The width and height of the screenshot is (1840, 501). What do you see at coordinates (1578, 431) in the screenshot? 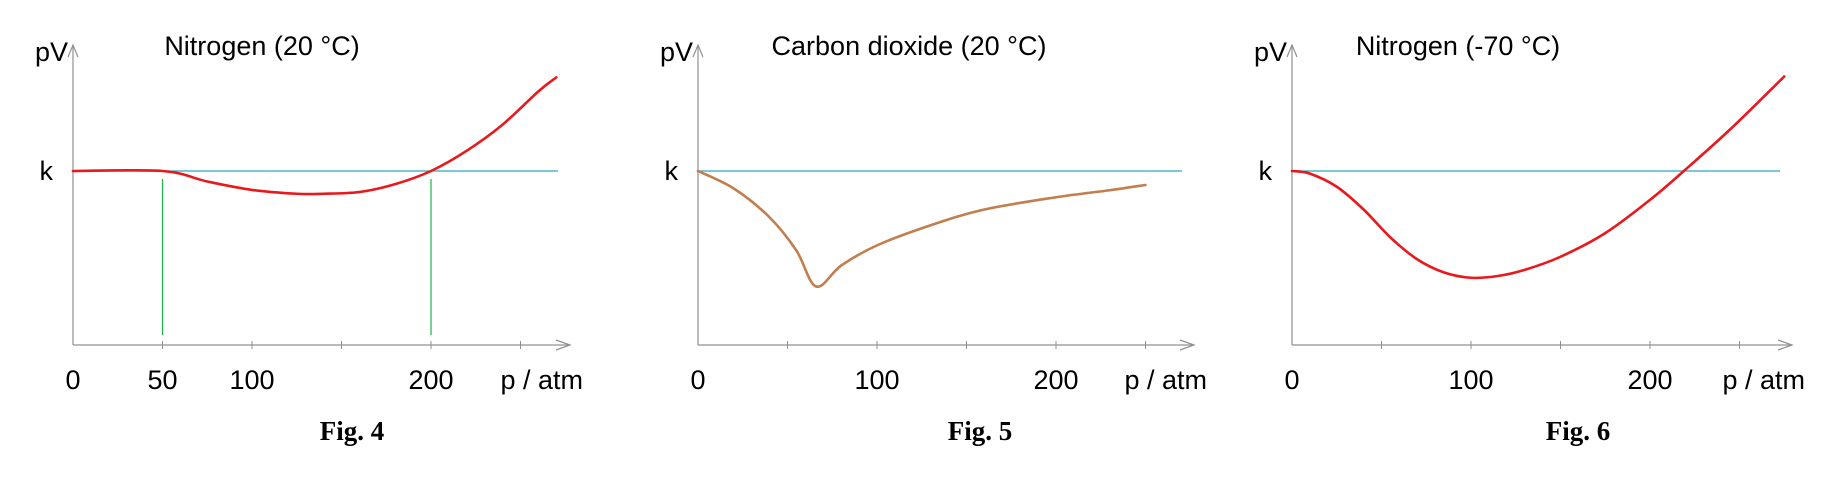
I see `figure-caption: Fig. 6` at bounding box center [1578, 431].